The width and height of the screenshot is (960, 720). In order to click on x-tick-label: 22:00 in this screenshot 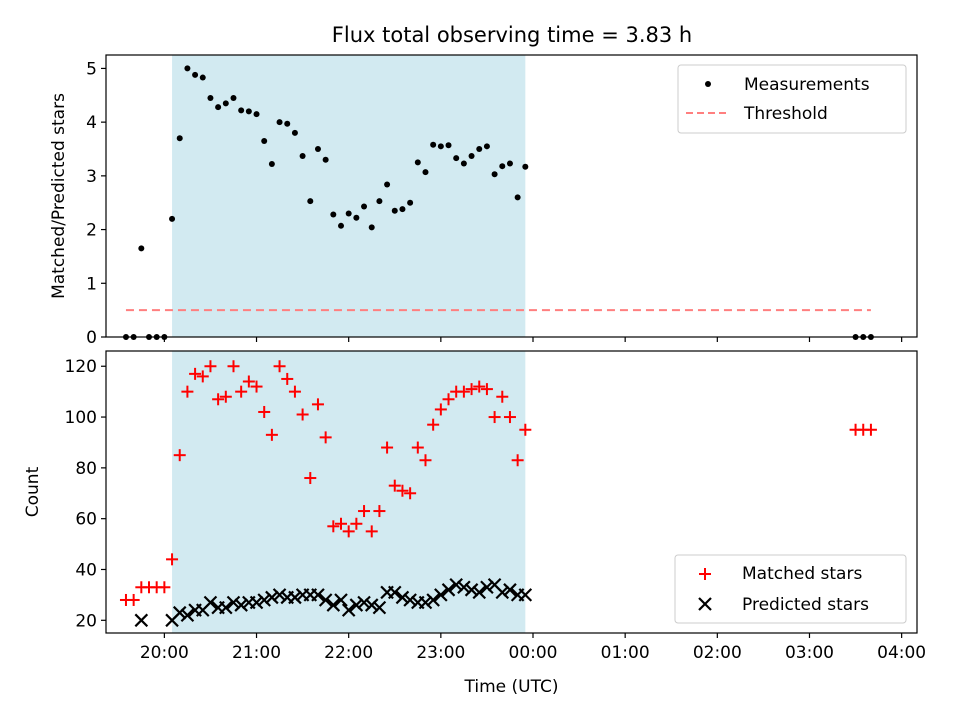, I will do `click(348, 653)`.